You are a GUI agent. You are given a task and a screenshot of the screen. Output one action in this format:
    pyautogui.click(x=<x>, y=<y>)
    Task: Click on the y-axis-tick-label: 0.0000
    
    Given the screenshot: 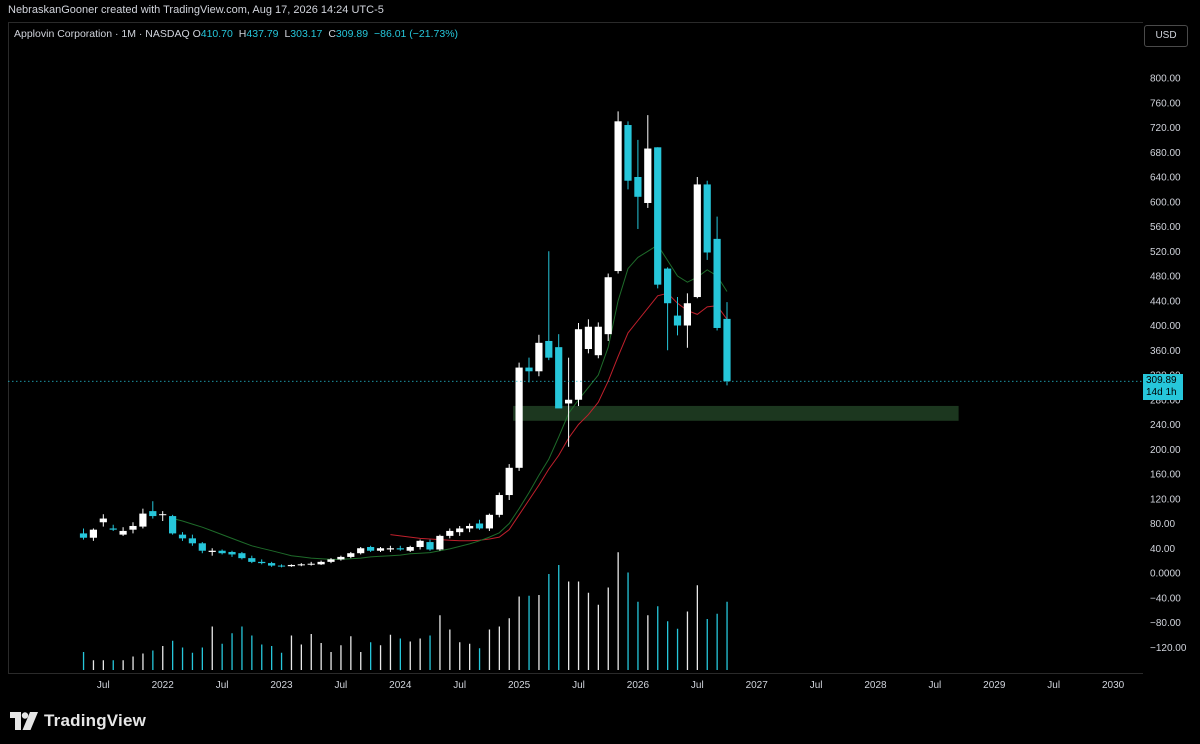 What is the action you would take?
    pyautogui.click(x=1165, y=574)
    